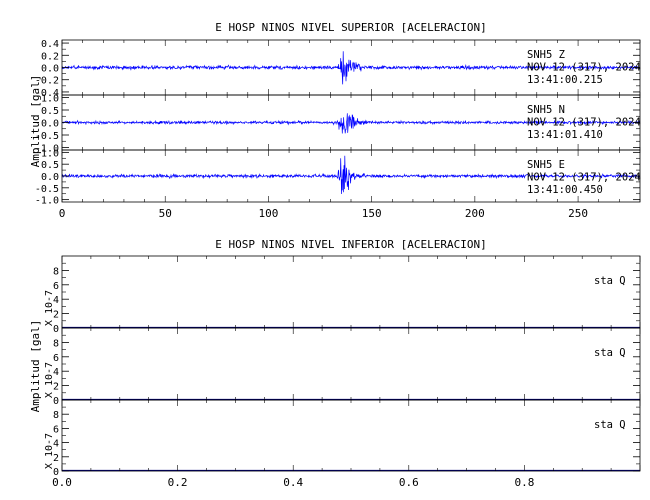  I want to click on station-label: SNH5 N, so click(546, 110).